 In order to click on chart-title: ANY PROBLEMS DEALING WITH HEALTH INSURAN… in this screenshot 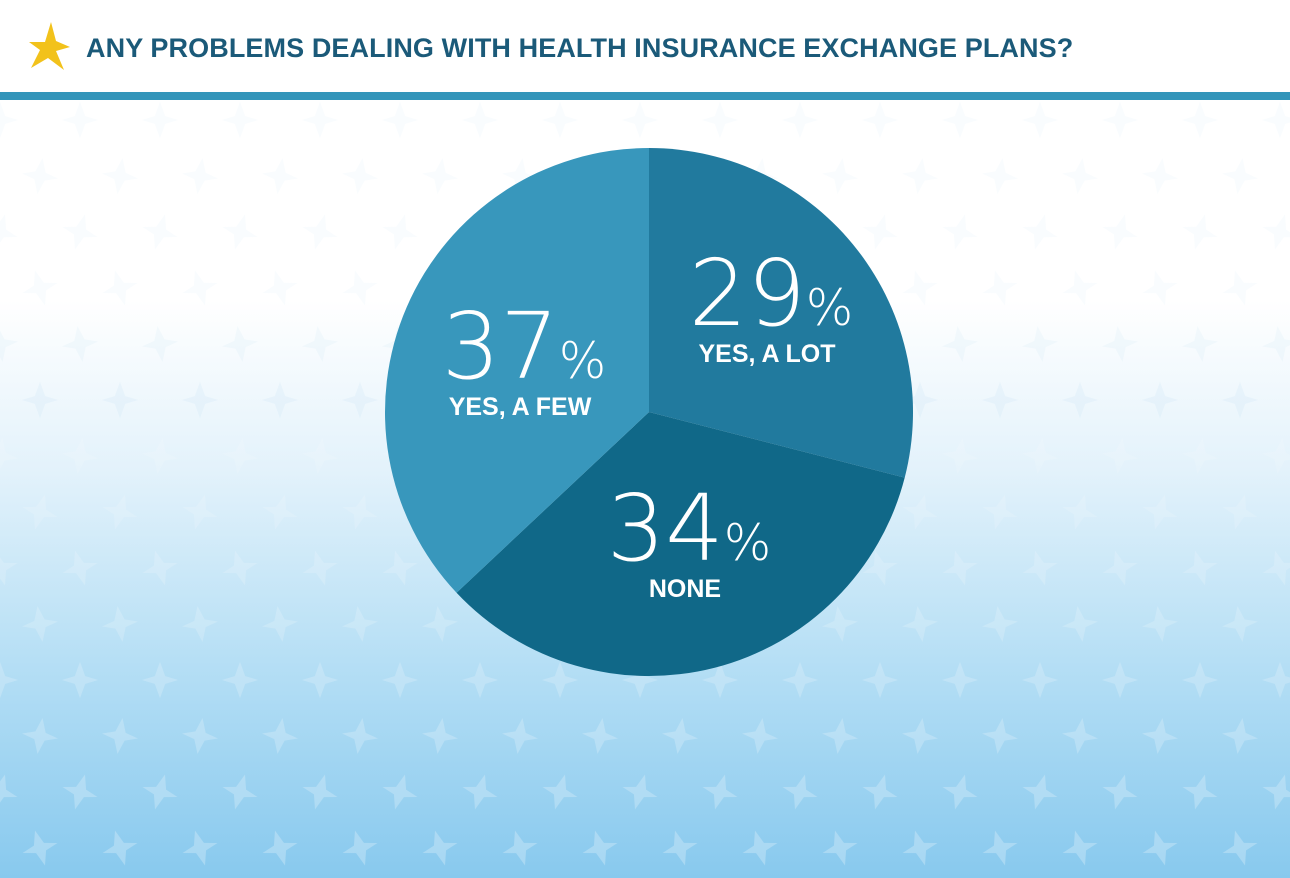, I will do `click(580, 48)`.